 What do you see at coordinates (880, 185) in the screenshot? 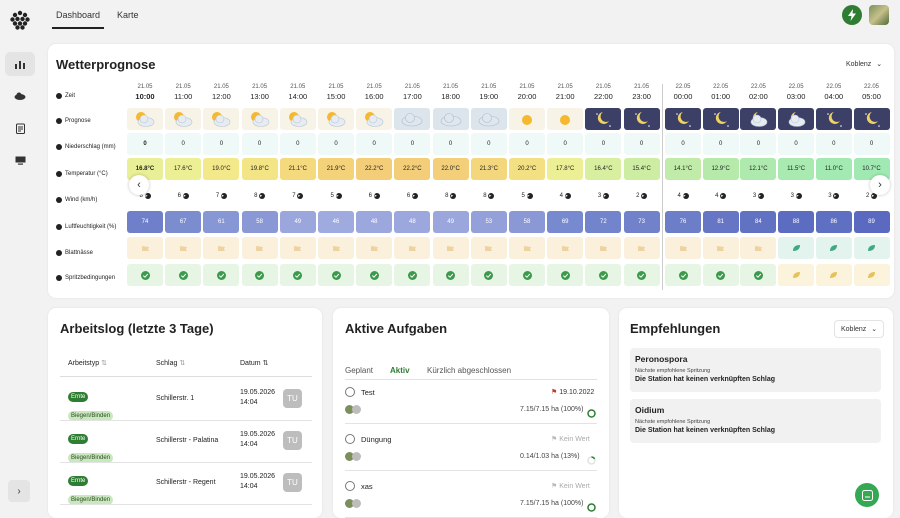
I see `scroll-right-button: ›` at bounding box center [880, 185].